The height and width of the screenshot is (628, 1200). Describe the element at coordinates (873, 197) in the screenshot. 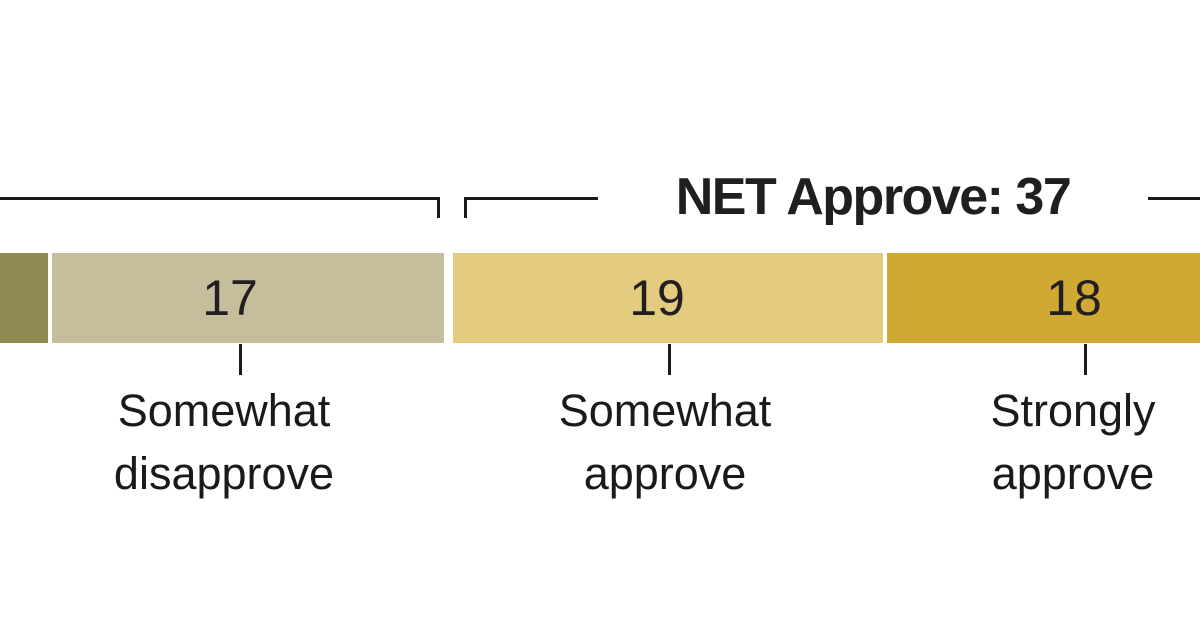

I see `net-approve-label: NET Approve: 37` at that location.